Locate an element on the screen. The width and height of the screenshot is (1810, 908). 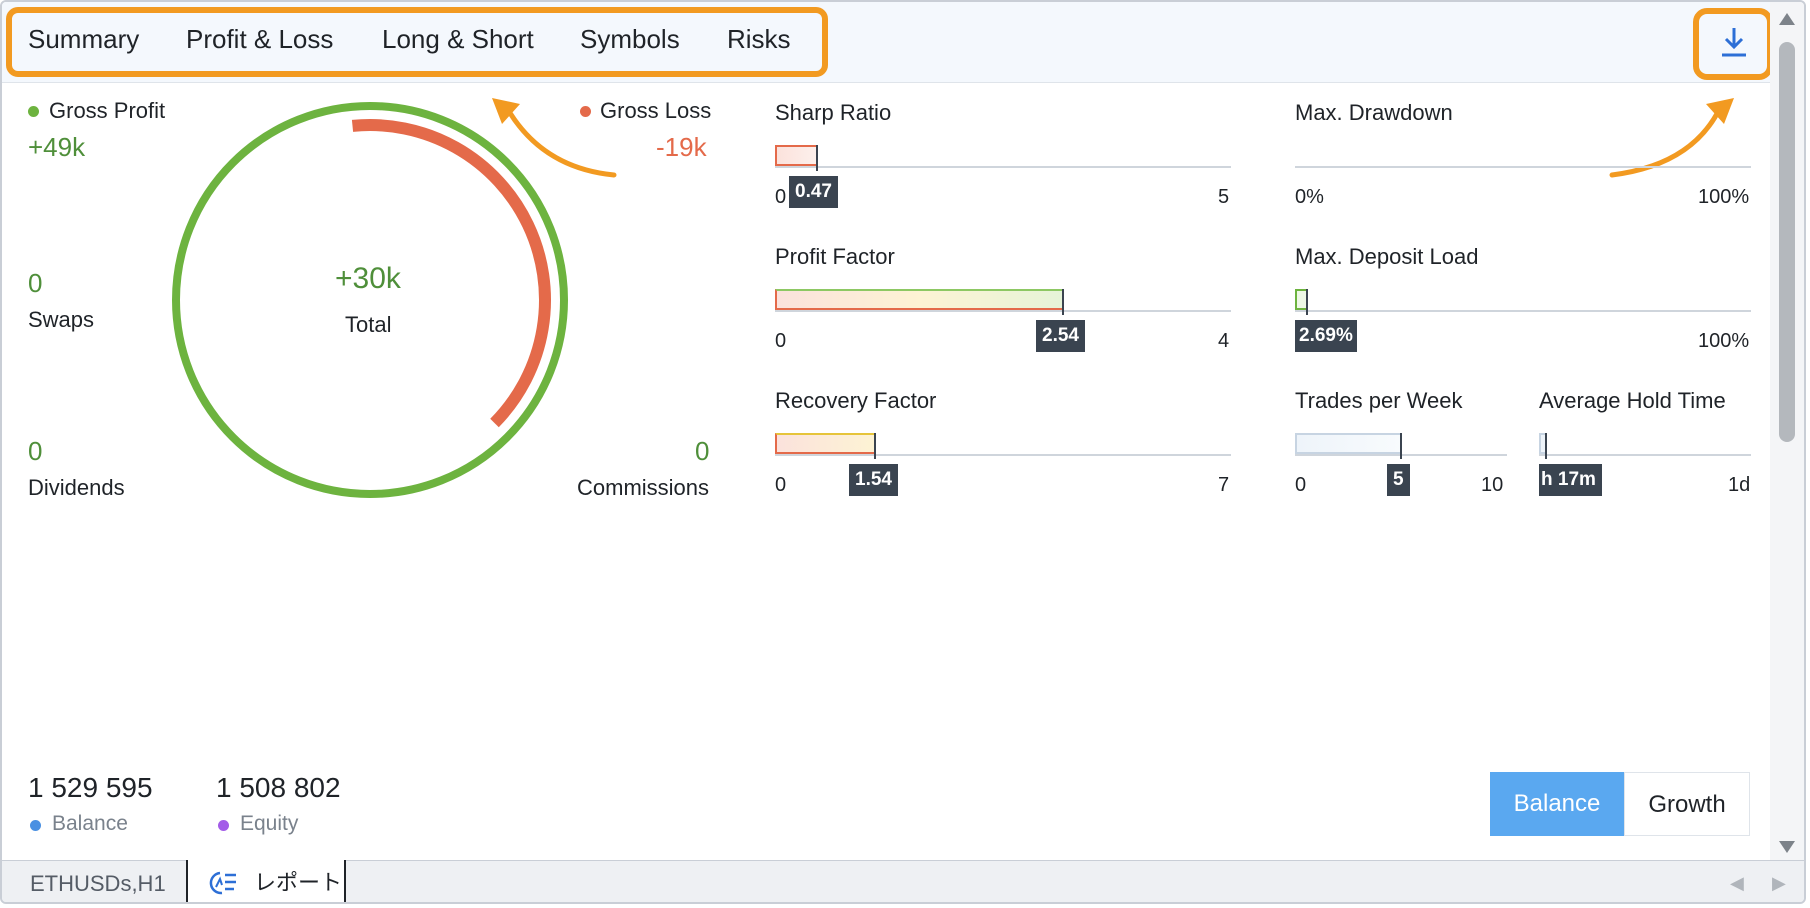
gross-profit-value: +49k is located at coordinates (57, 147).